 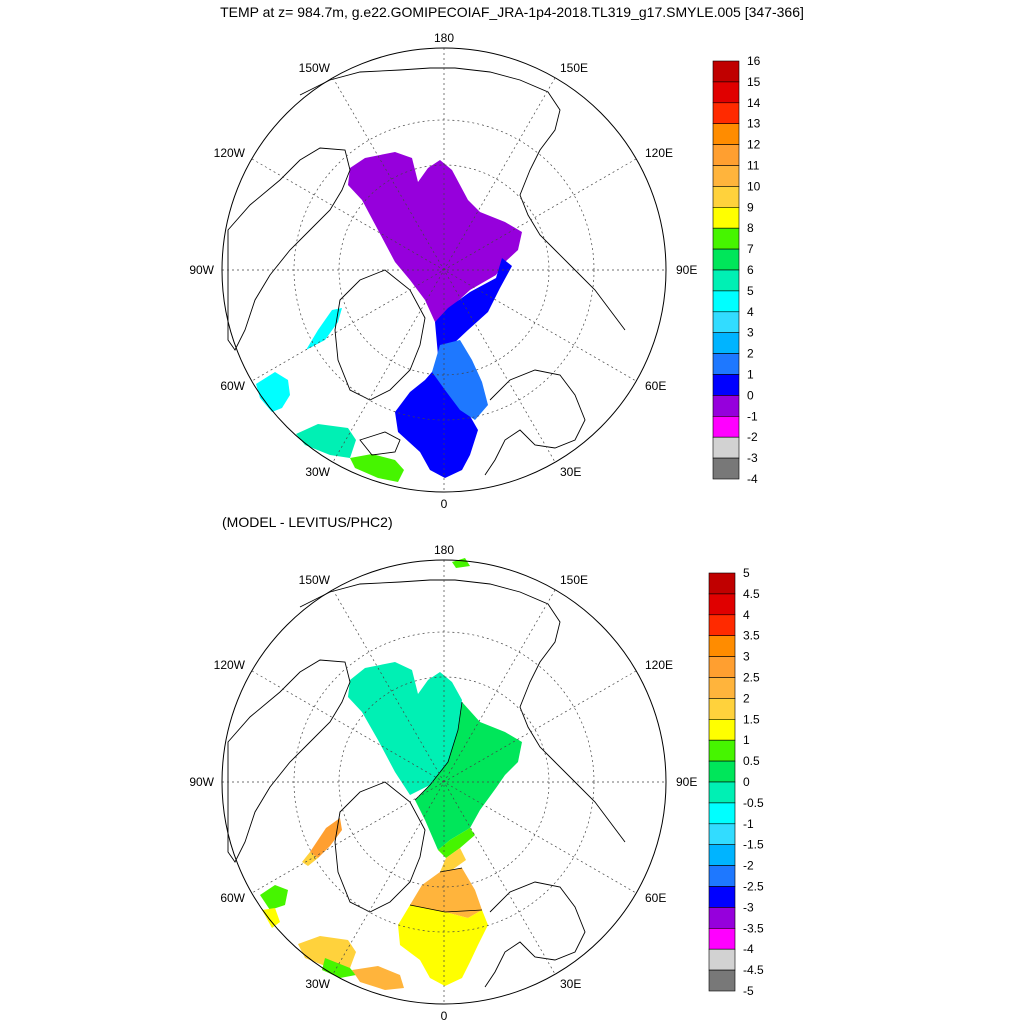 I want to click on field-region-yellow-nw, so click(x=310, y=859).